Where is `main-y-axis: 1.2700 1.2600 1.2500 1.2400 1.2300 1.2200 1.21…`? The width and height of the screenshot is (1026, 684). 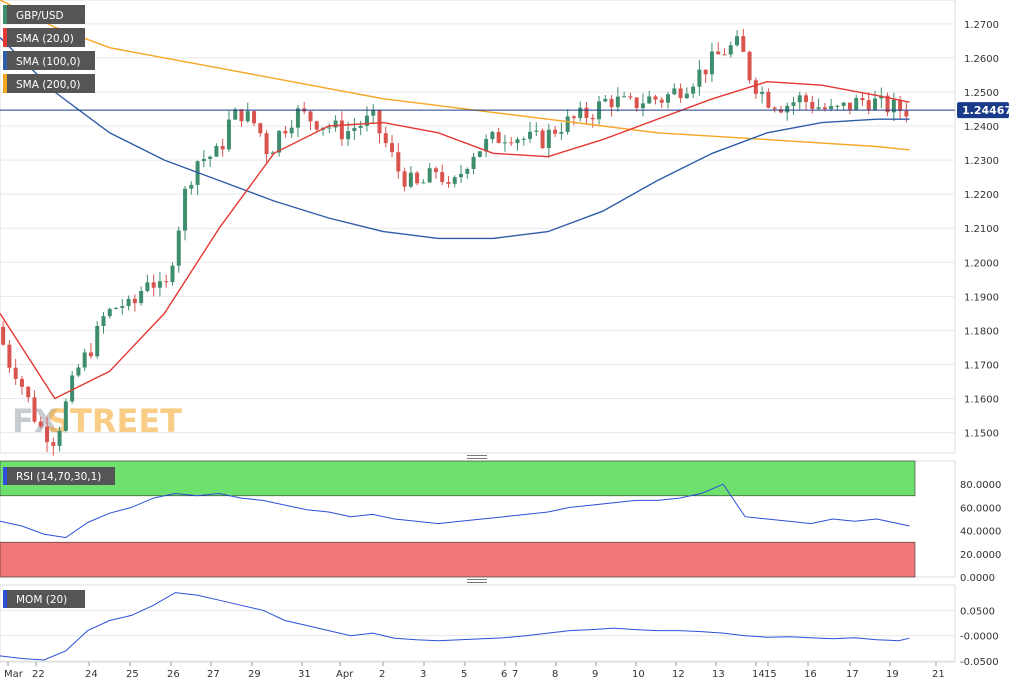 main-y-axis: 1.2700 1.2600 1.2500 1.2400 1.2300 1.2200 1.21… is located at coordinates (981, 230).